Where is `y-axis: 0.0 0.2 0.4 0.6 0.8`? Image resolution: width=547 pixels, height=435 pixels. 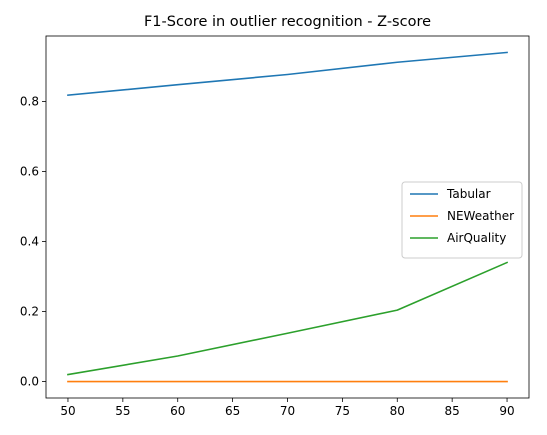
y-axis: 0.0 0.2 0.4 0.6 0.8 is located at coordinates (33, 241).